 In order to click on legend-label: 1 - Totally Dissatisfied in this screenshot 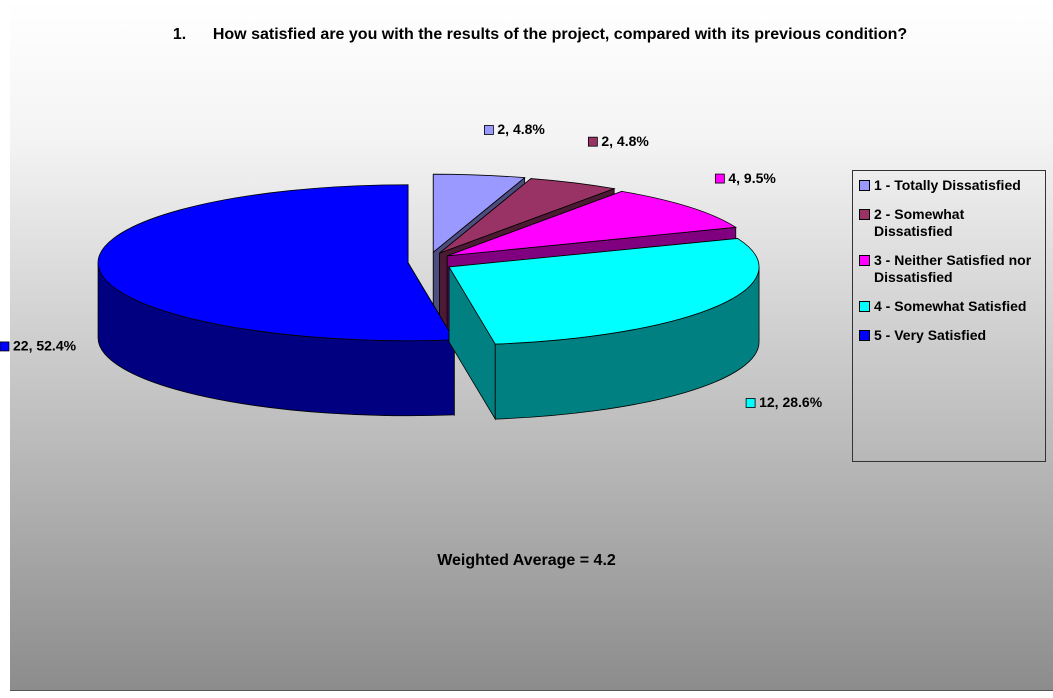, I will do `click(947, 185)`.